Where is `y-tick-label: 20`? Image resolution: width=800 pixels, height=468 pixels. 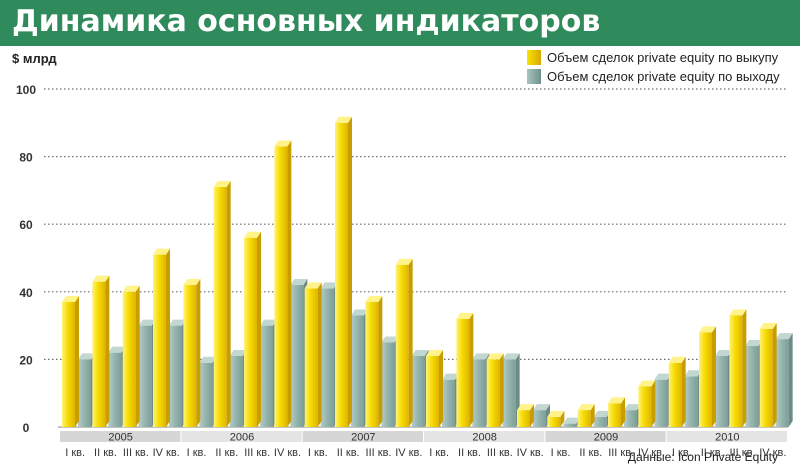
y-tick-label: 20 is located at coordinates (26, 360).